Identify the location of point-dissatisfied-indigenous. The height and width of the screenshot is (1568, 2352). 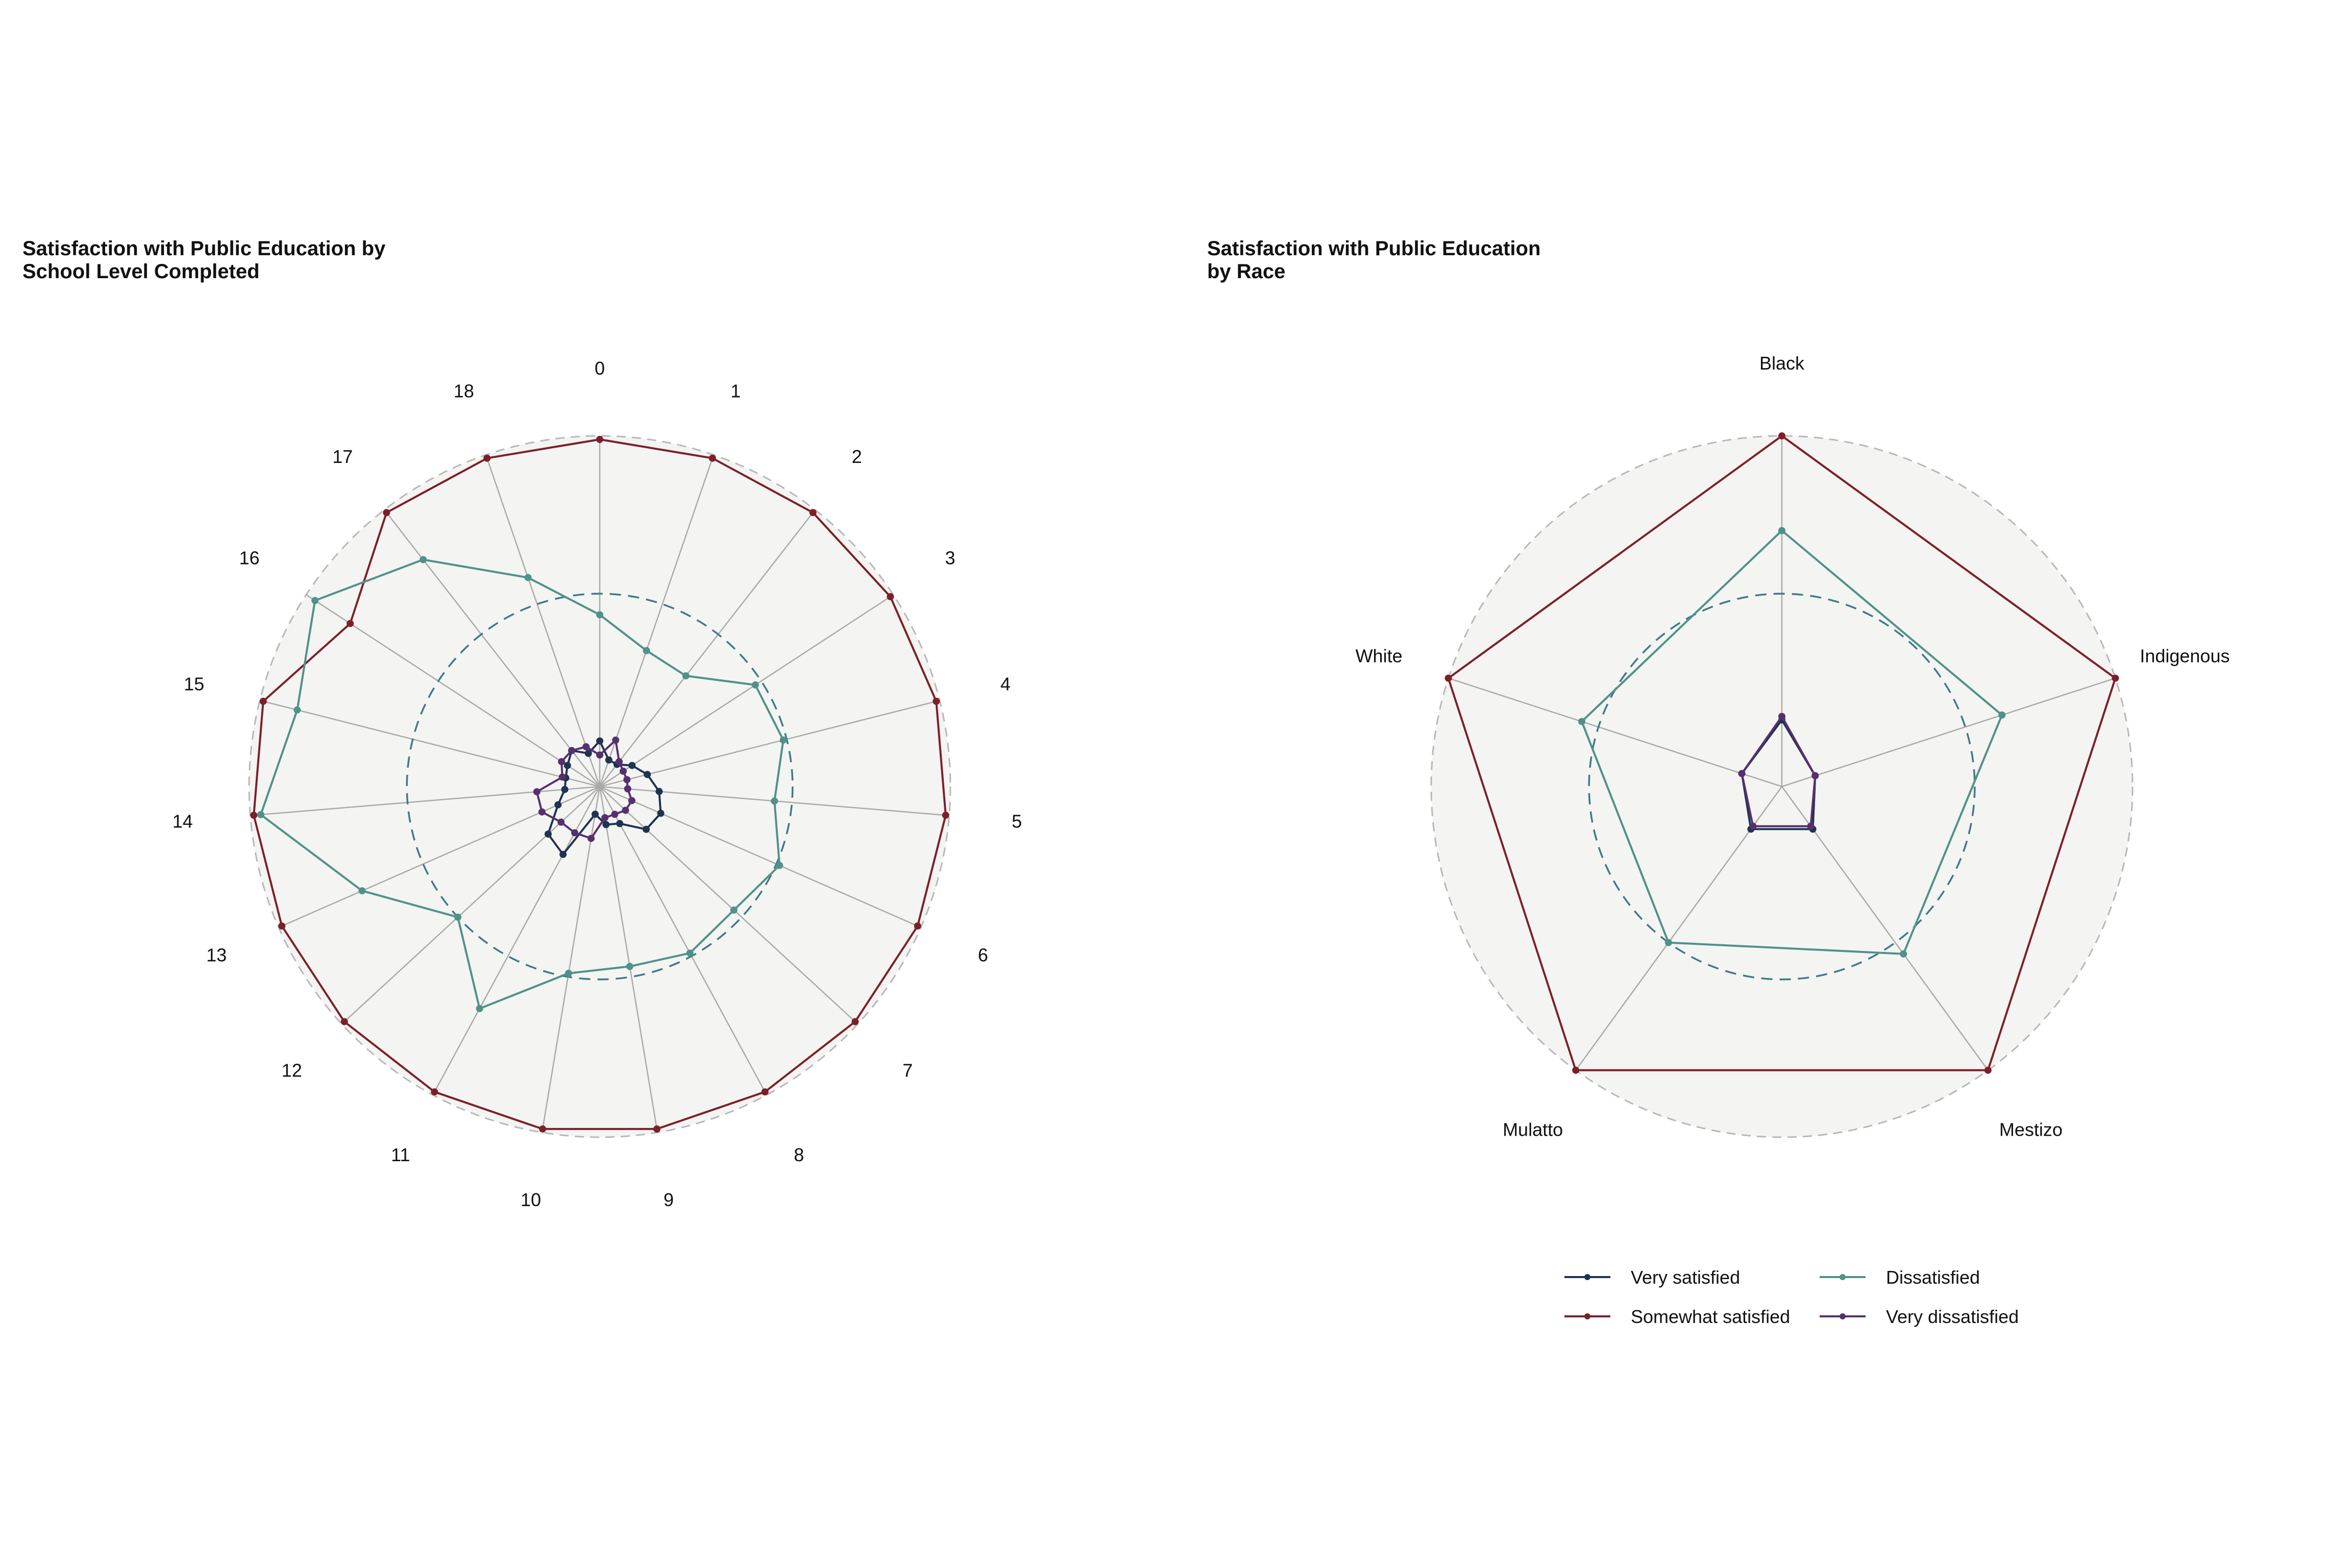
(2001, 715).